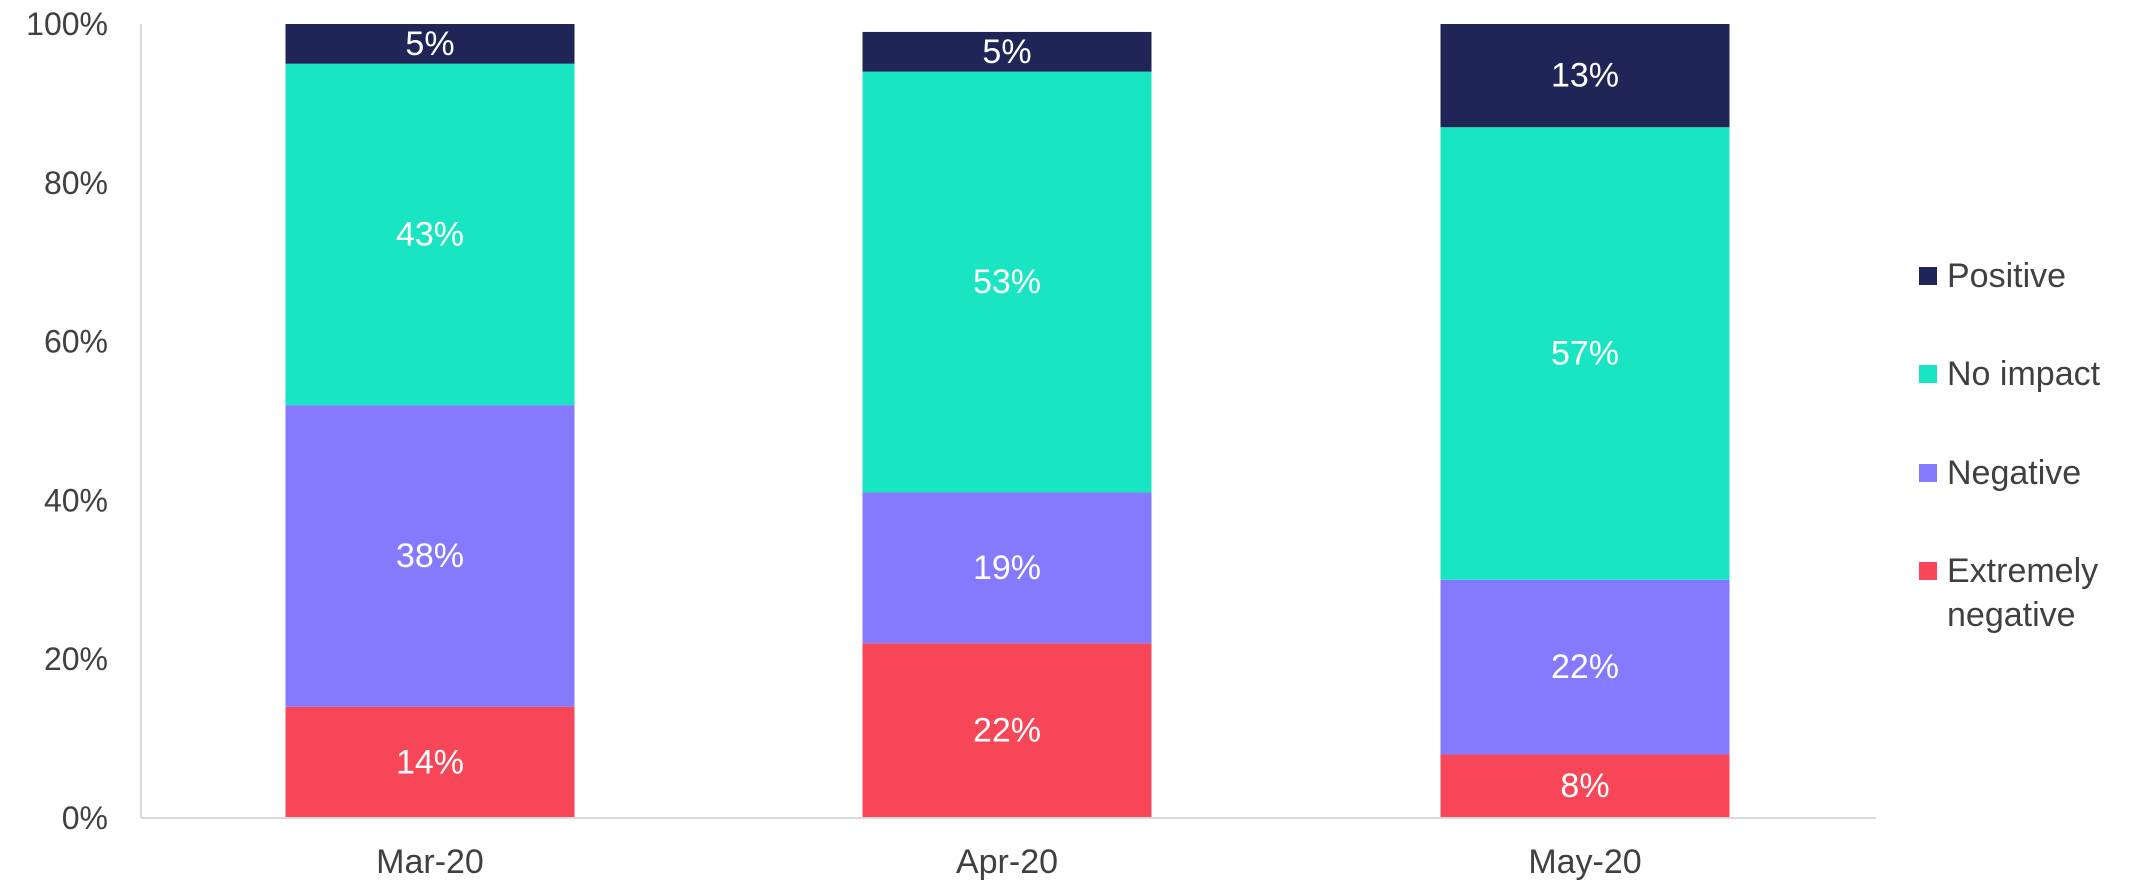  What do you see at coordinates (1007, 862) in the screenshot?
I see `x-tick-label: Apr-20` at bounding box center [1007, 862].